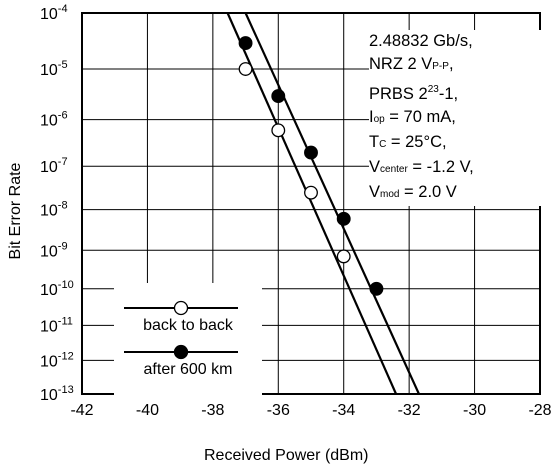 The image size is (553, 470). Describe the element at coordinates (54, 250) in the screenshot. I see `y-tick-label-5: 10⁻⁹` at that location.